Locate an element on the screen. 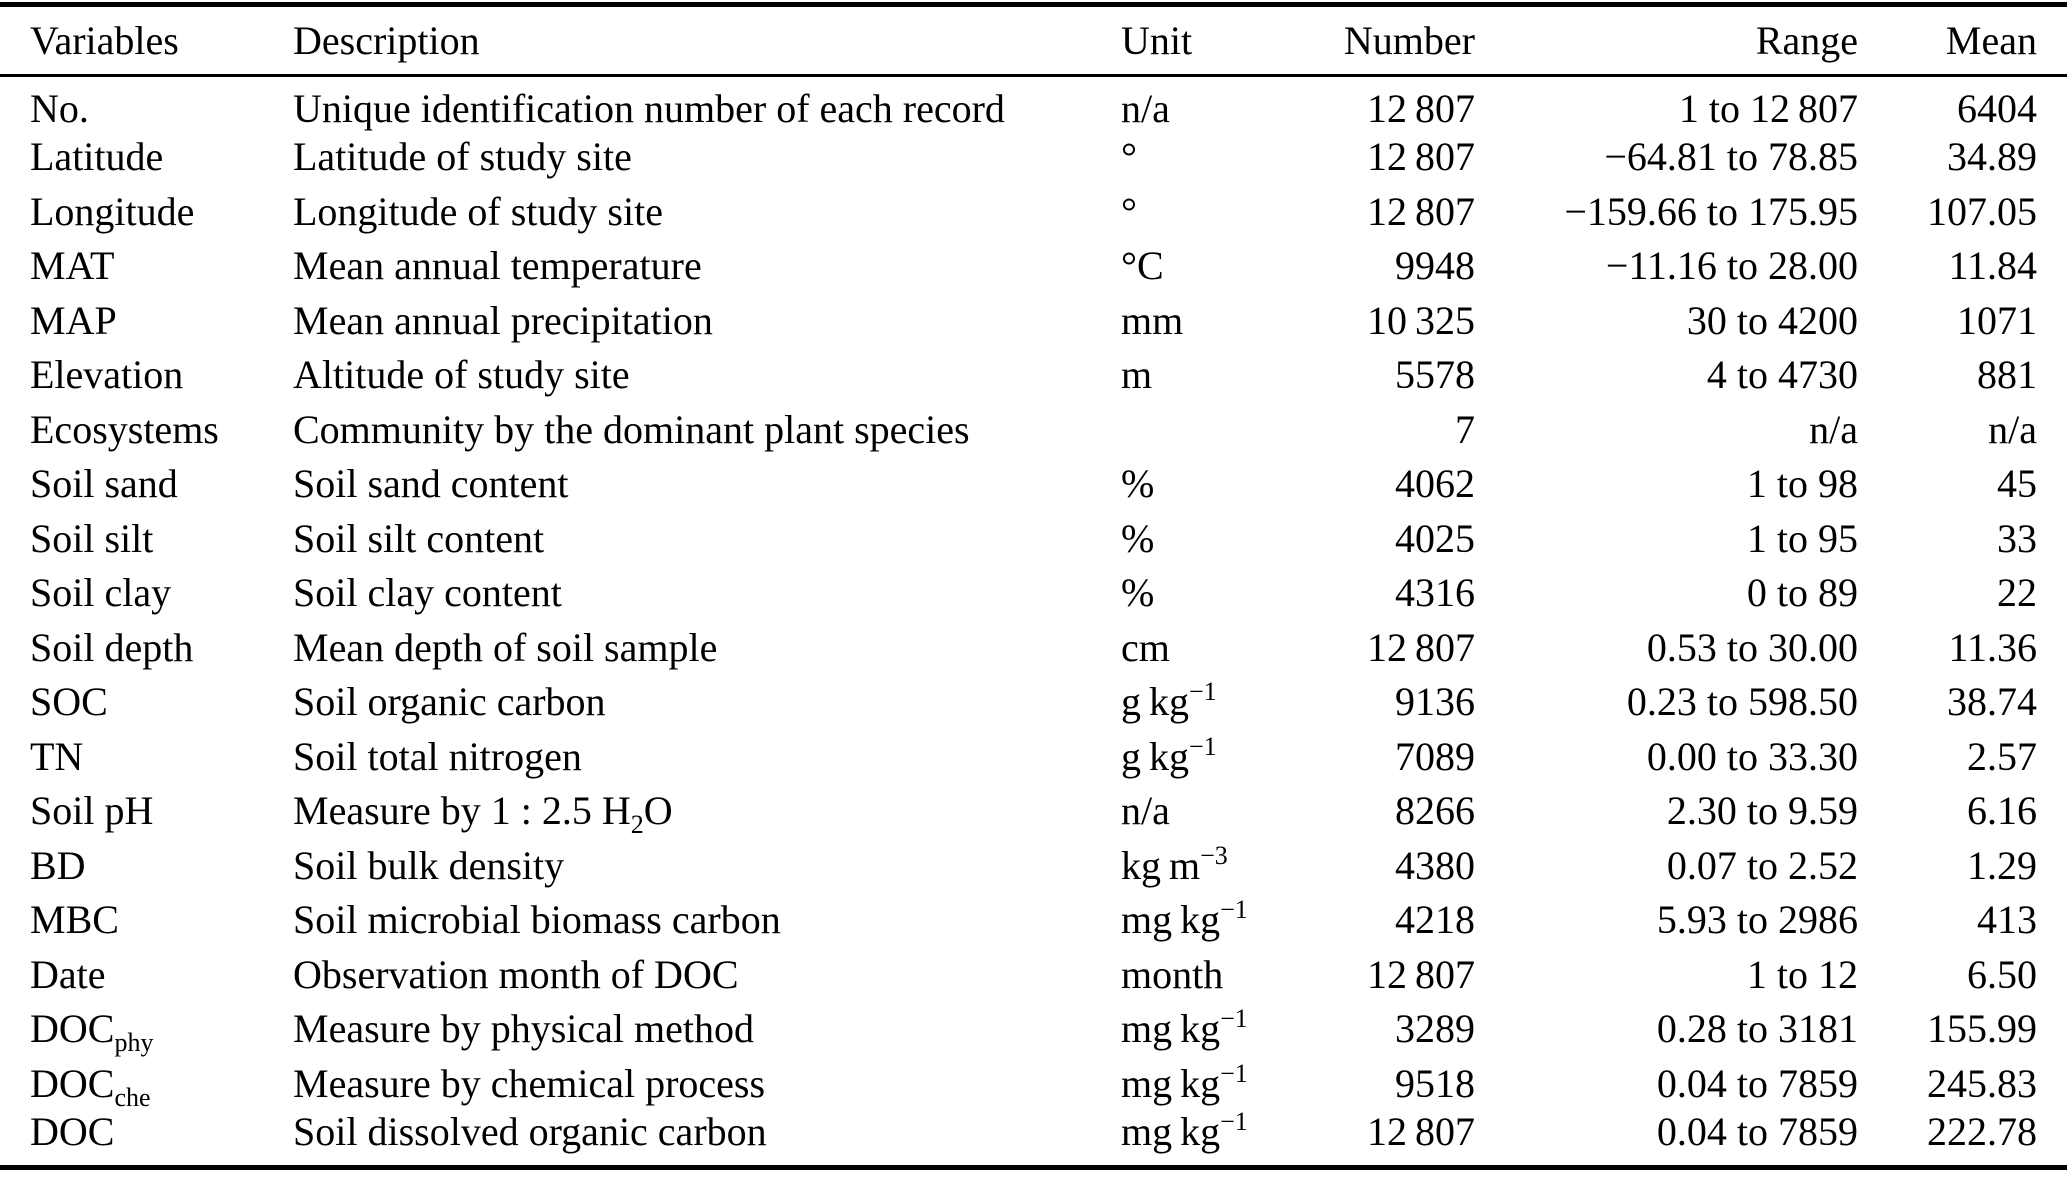 The image size is (2067, 1200). cell-mean: 1071 is located at coordinates (1997, 320).